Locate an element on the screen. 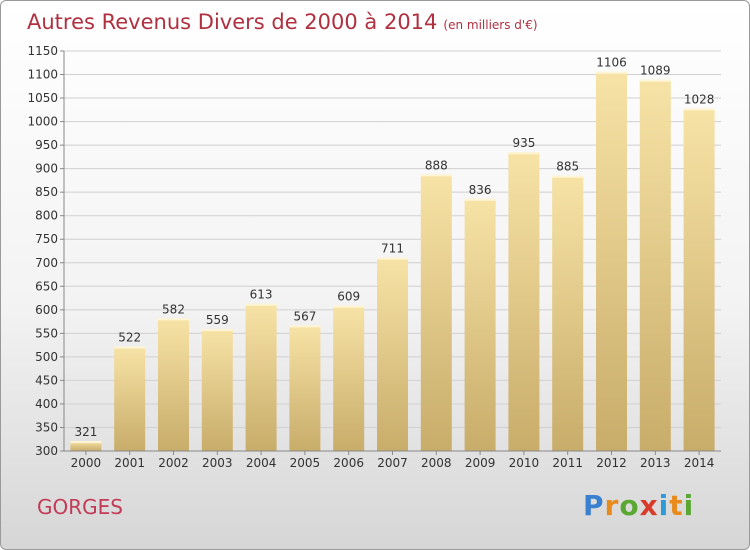 The height and width of the screenshot is (550, 750). x-tick-label-2012: 2012 is located at coordinates (611, 463).